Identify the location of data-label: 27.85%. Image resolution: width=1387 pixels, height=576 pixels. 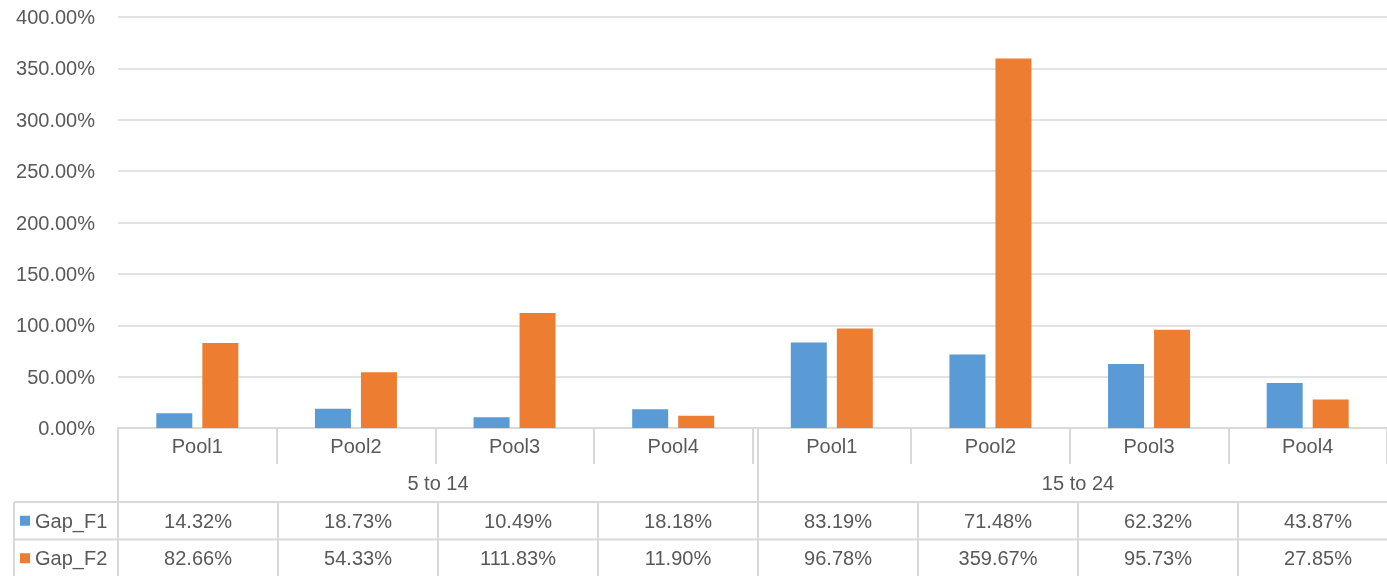
(1318, 558).